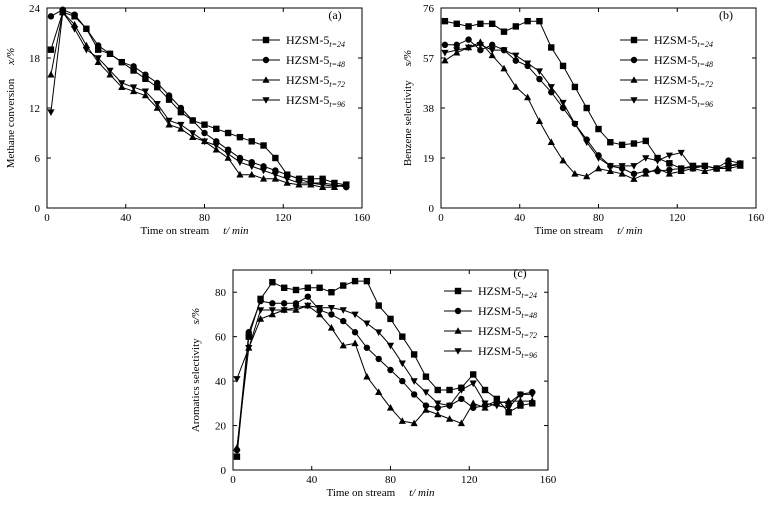  Describe the element at coordinates (683, 81) in the screenshot. I see `legend-label: HZSM-5t=72` at that location.